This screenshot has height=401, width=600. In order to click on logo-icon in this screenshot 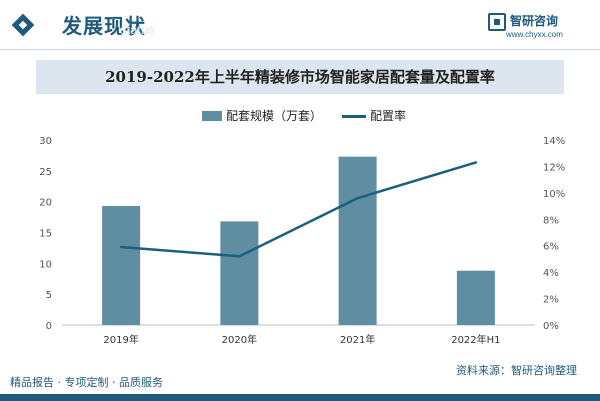, I will do `click(497, 22)`.